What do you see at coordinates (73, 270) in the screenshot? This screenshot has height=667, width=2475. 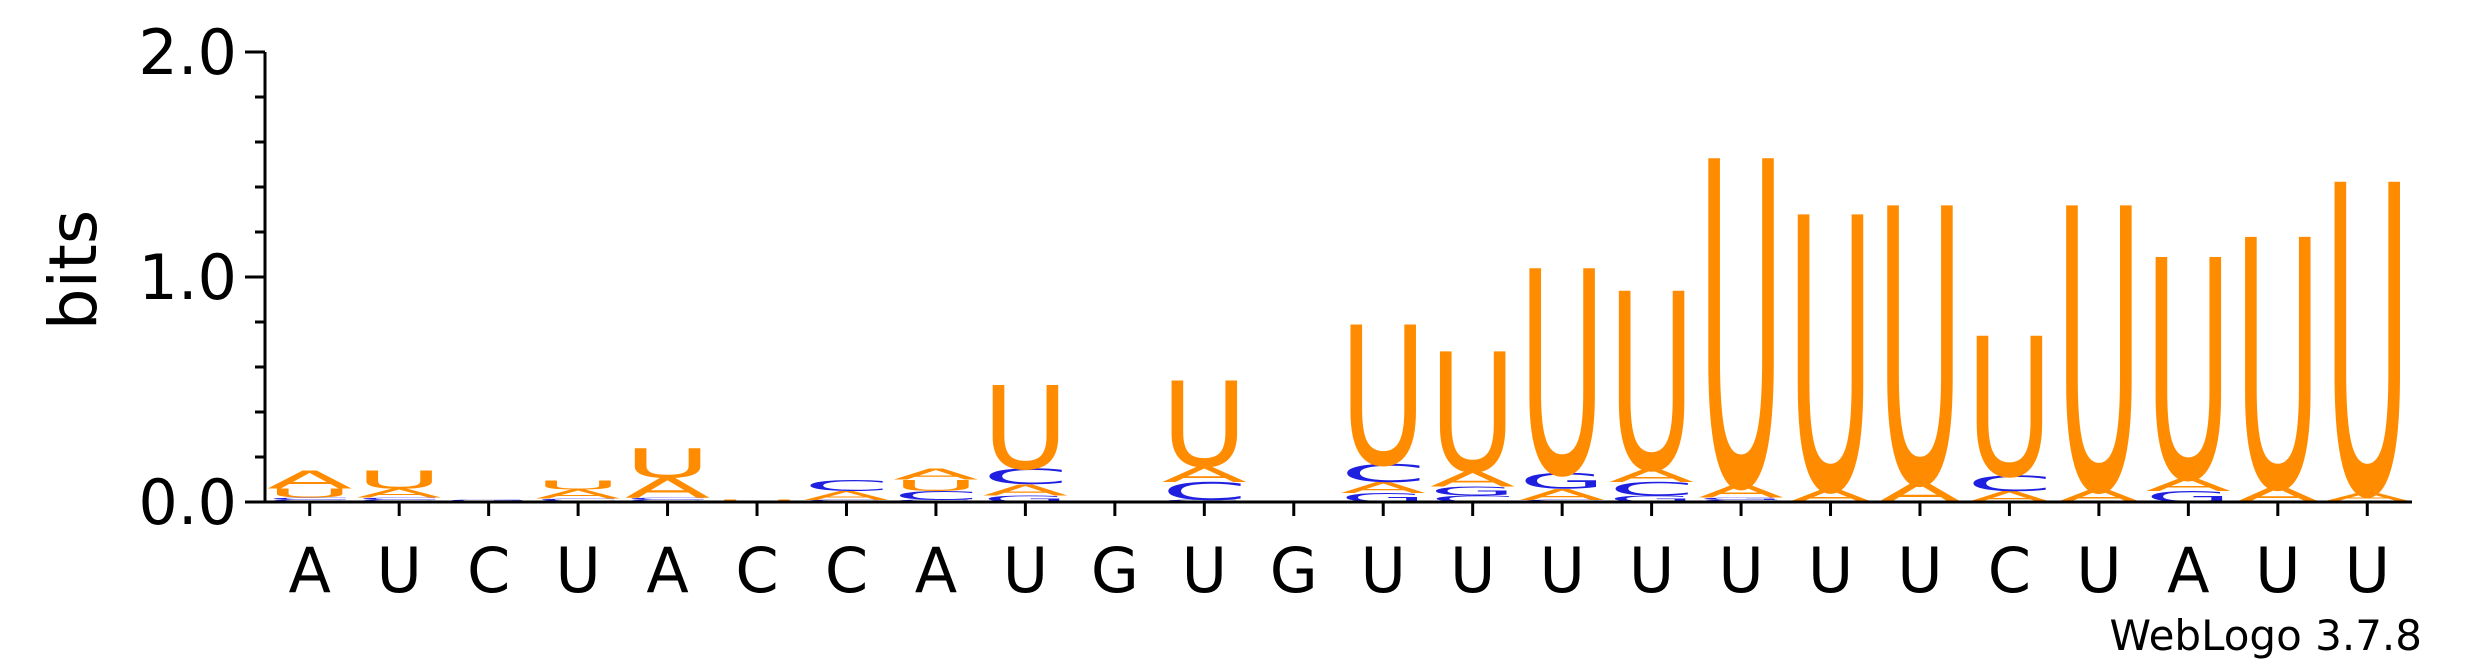 I see `y-axis-label: bits` at bounding box center [73, 270].